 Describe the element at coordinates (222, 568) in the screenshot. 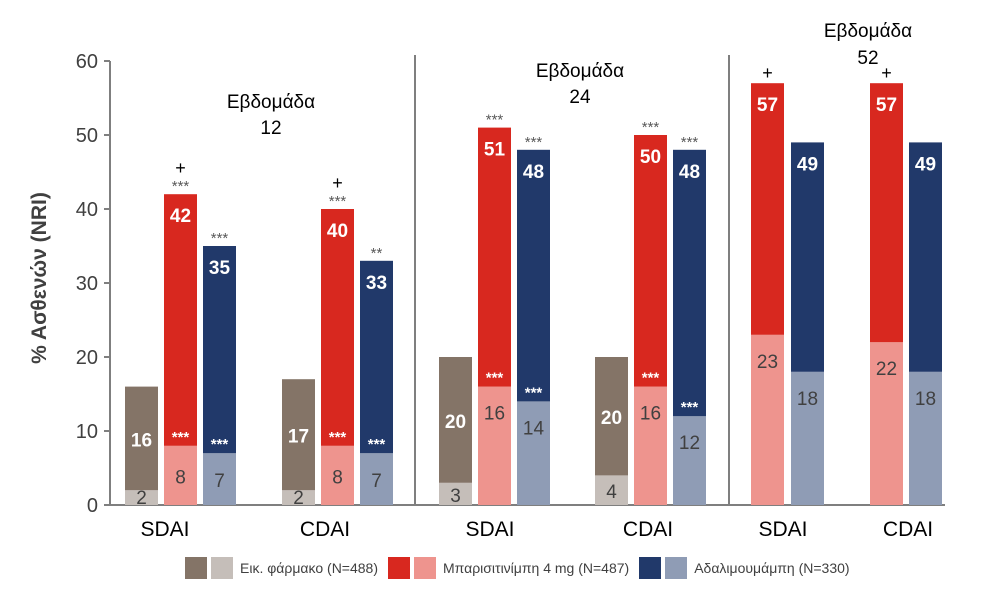

I see `legend-swatch-placebo-light` at that location.